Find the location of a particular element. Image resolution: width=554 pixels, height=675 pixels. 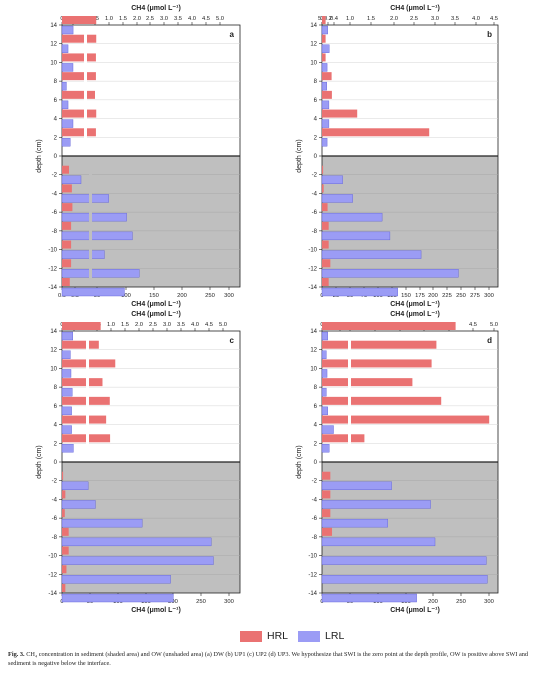

panel-label: c is located at coordinates (232, 340).